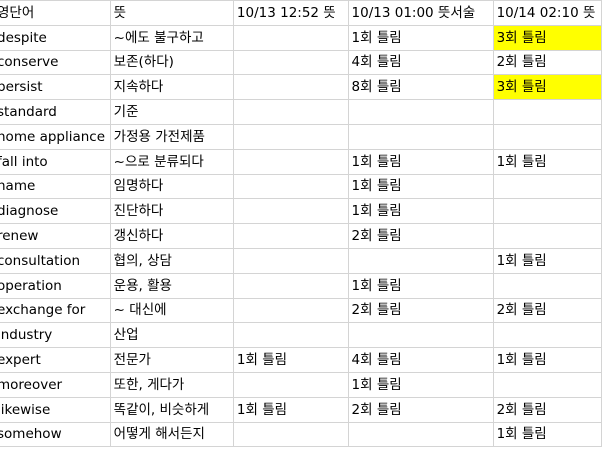  What do you see at coordinates (172, 13) in the screenshot?
I see `header-meaning-cell: 뜻` at bounding box center [172, 13].